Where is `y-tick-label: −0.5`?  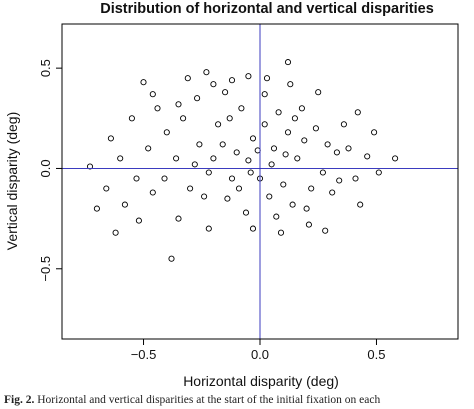
y-tick-label: −0.5 is located at coordinates (45, 269).